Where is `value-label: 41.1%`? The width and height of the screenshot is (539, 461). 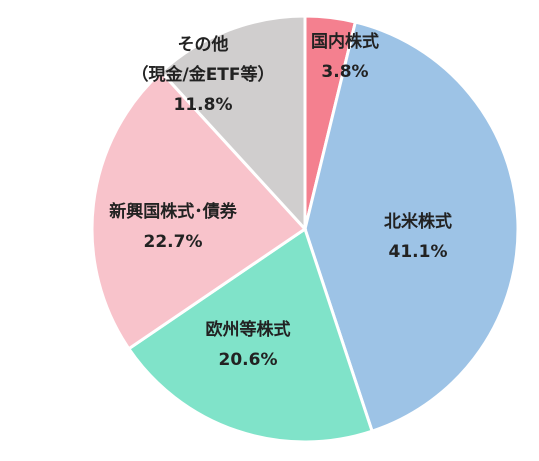 value-label: 41.1% is located at coordinates (418, 252).